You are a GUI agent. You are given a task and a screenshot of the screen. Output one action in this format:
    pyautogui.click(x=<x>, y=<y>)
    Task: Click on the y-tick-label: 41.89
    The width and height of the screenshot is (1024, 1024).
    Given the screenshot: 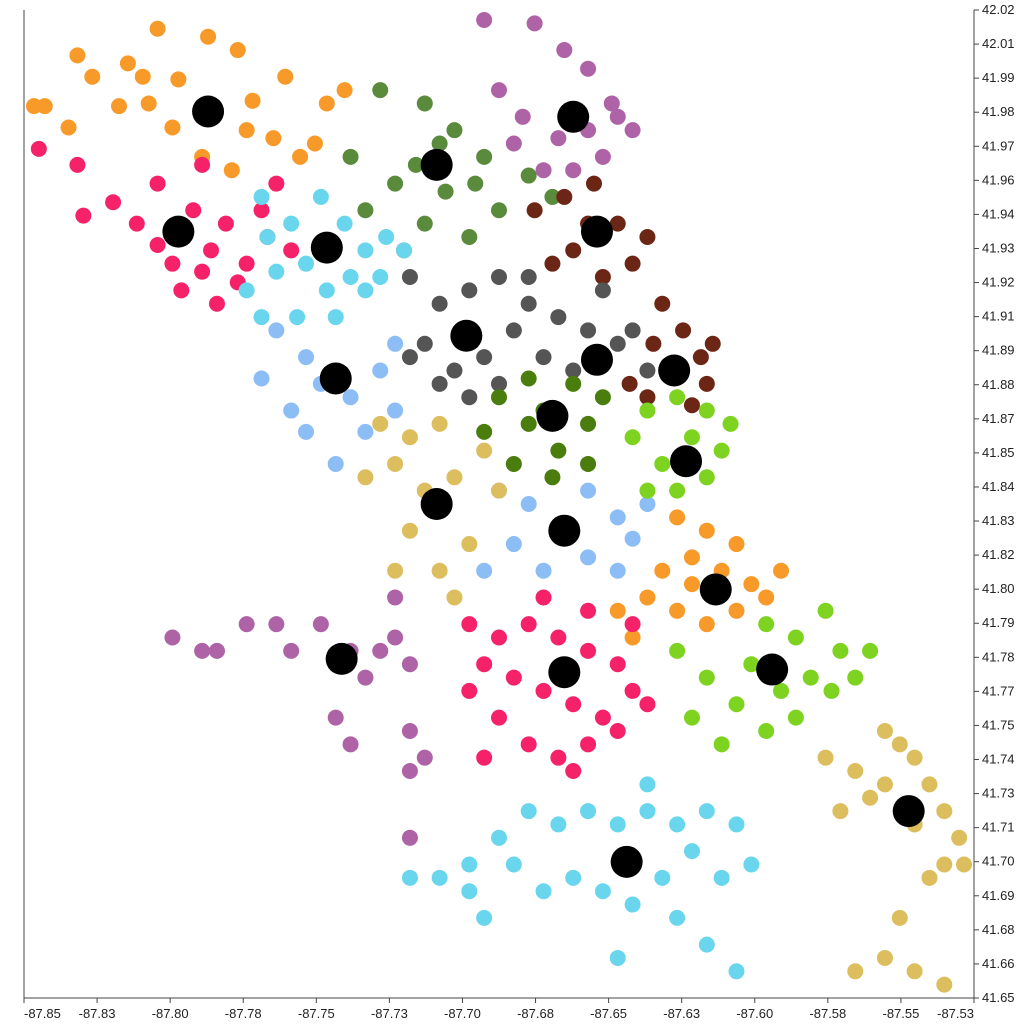 What is the action you would take?
    pyautogui.click(x=998, y=350)
    